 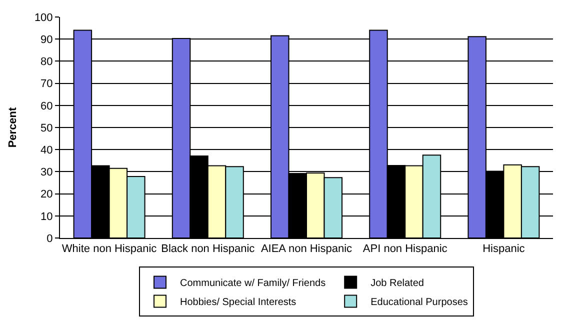 What do you see at coordinates (397, 284) in the screenshot?
I see `legend-label: Job Related` at bounding box center [397, 284].